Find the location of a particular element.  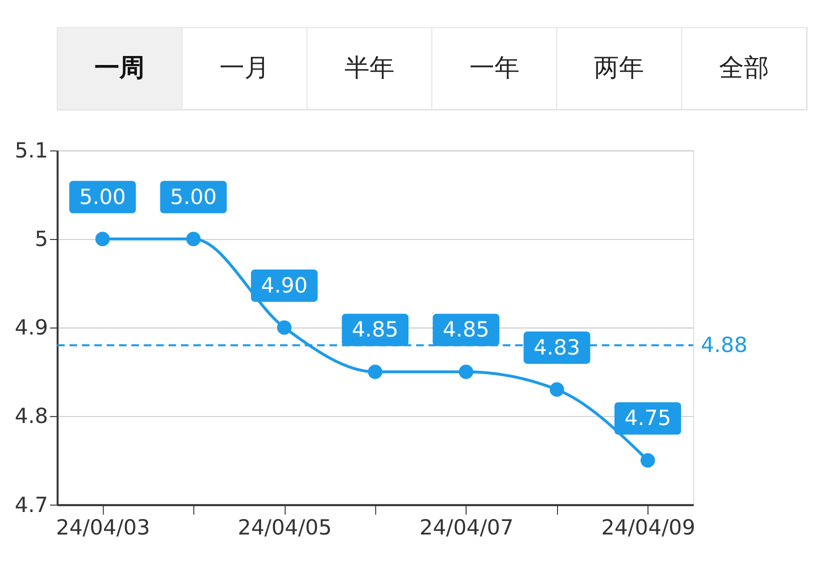

x-tick-label: 24/04/03 is located at coordinates (103, 528).